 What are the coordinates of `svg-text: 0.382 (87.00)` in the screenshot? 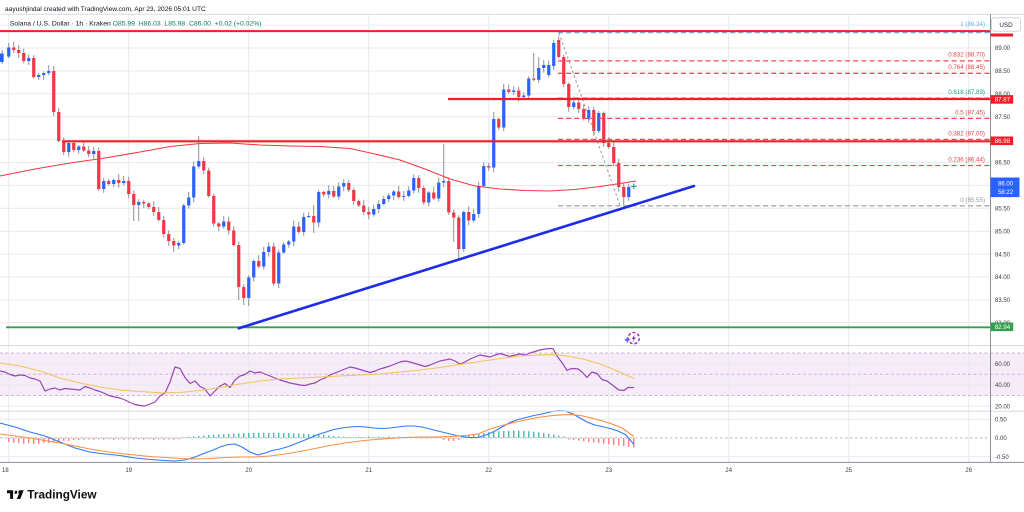 It's located at (966, 133).